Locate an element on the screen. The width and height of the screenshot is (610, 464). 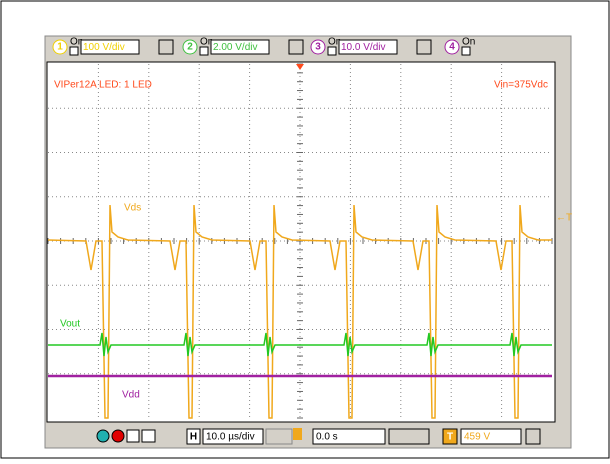
channel-number: 3 is located at coordinates (318, 47).